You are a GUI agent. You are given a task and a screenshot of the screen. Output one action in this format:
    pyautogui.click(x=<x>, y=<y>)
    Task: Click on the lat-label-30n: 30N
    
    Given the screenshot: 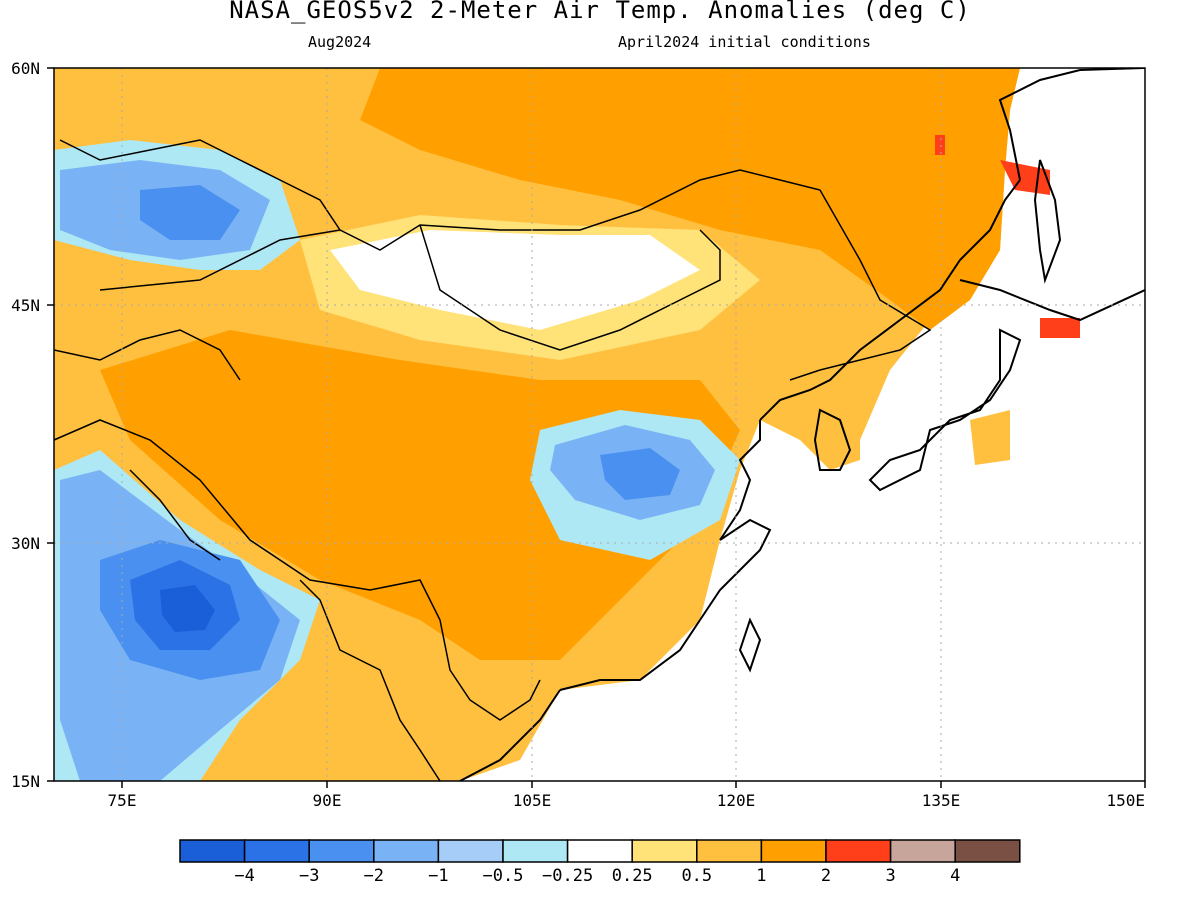 What is the action you would take?
    pyautogui.click(x=25, y=543)
    